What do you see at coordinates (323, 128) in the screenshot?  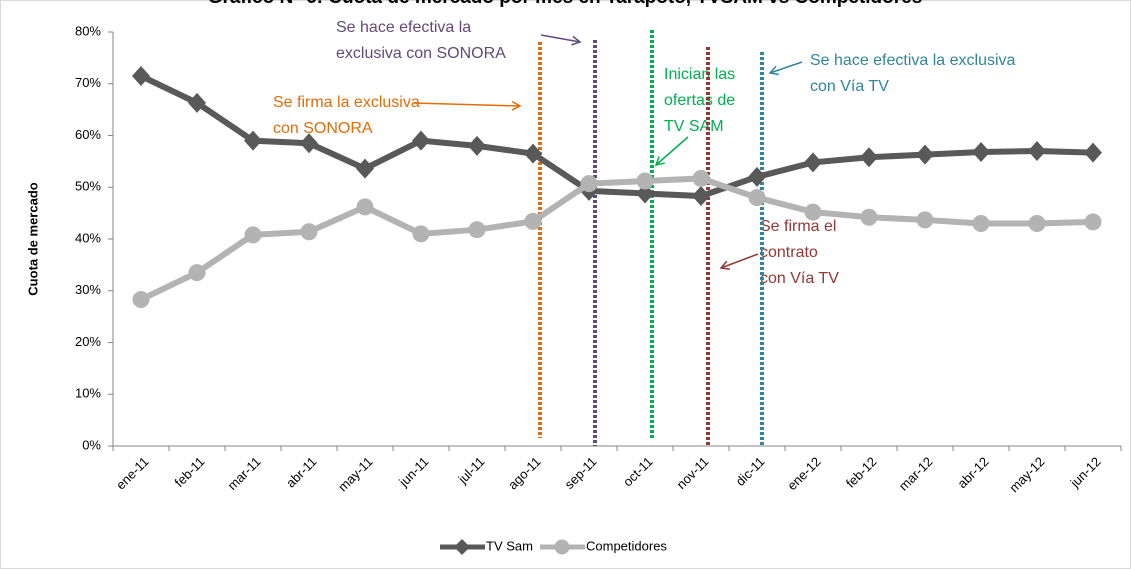 I see `annotation: con SONORA` at bounding box center [323, 128].